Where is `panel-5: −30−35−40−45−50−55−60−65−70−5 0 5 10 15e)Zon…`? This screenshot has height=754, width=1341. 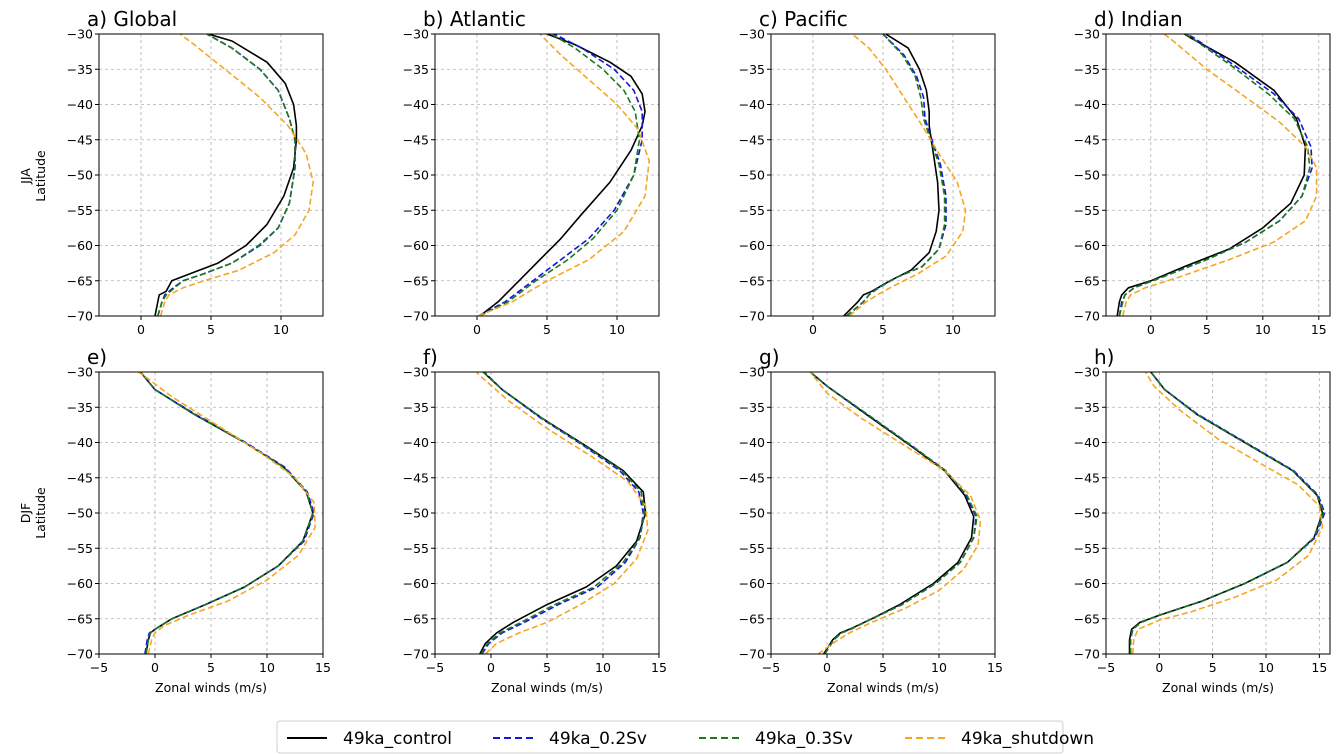 panel-5: −30−35−40−45−50−55−60−65−70−5 0 5 10 15e)Zon… is located at coordinates (199, 520).